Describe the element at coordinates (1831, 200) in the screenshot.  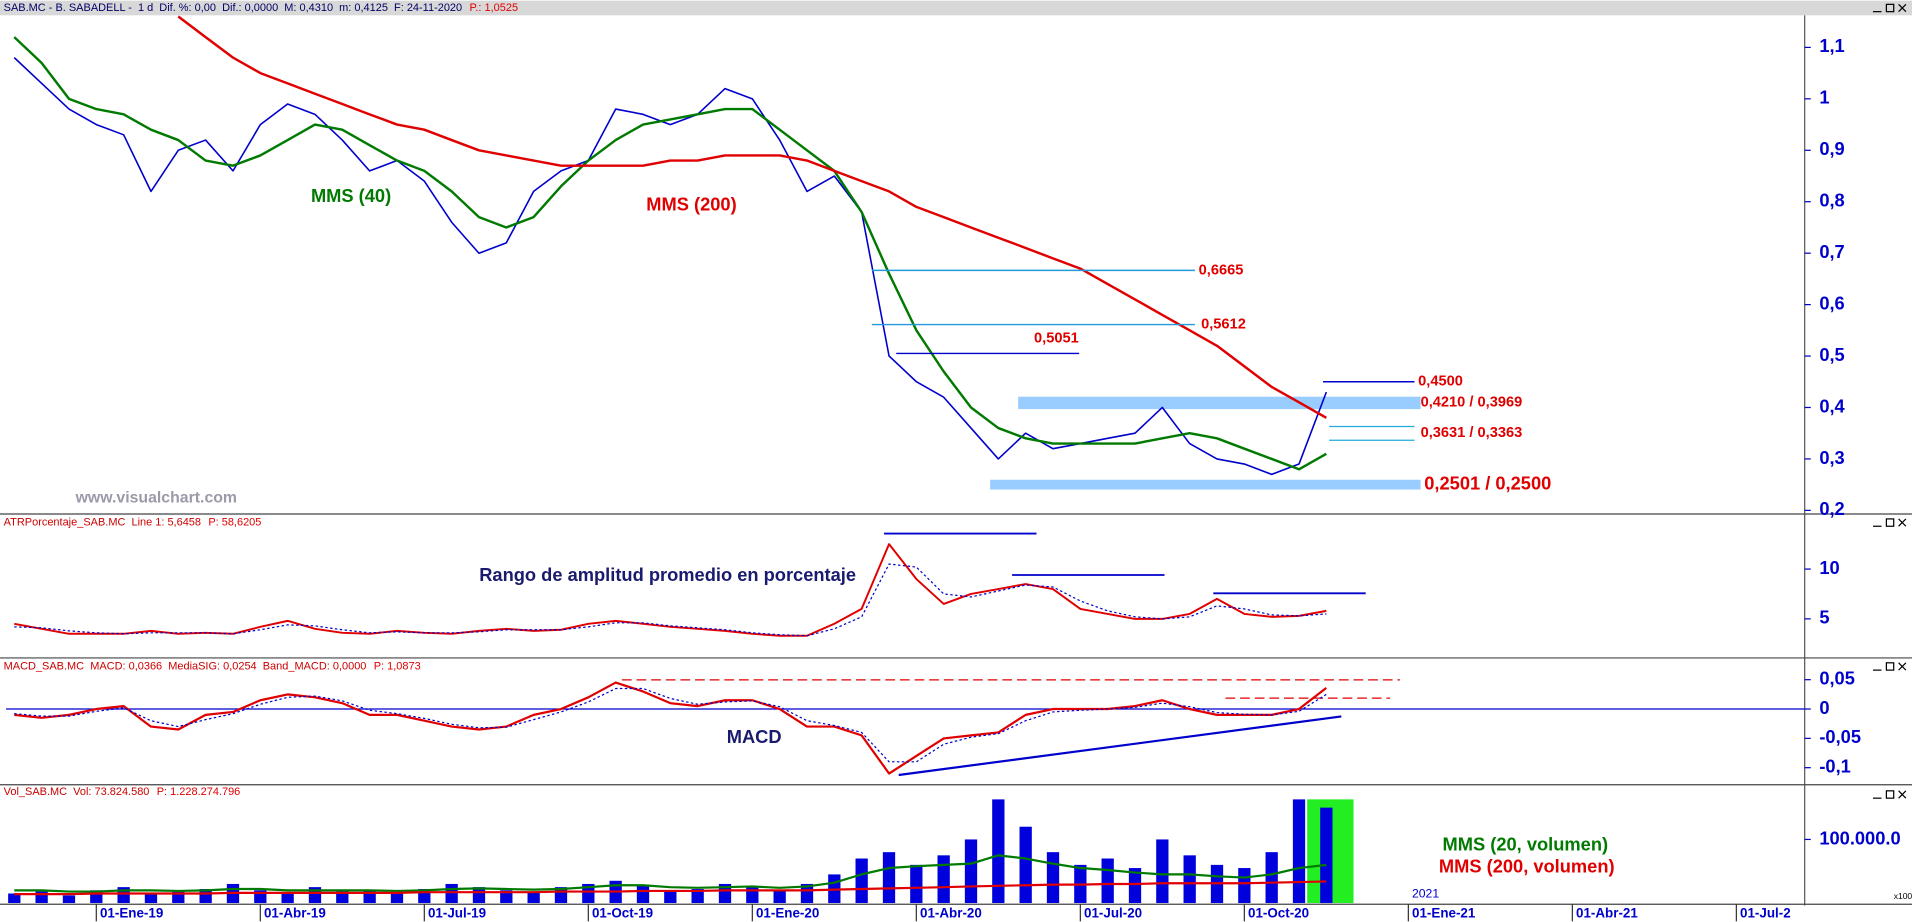
I see `y-tick-label: 0,8` at that location.